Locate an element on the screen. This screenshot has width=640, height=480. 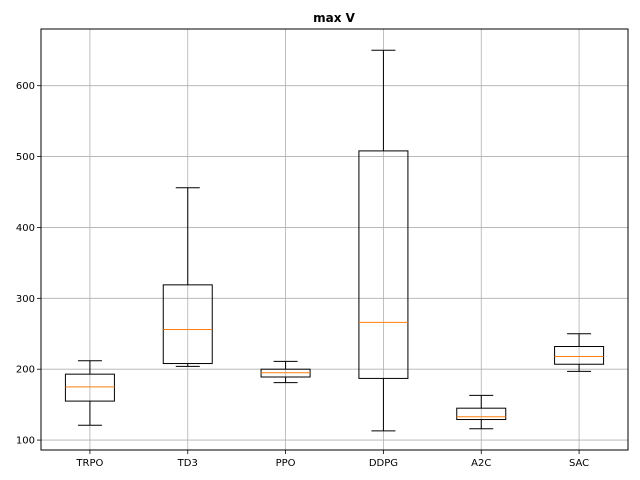
box-sac is located at coordinates (579, 352).